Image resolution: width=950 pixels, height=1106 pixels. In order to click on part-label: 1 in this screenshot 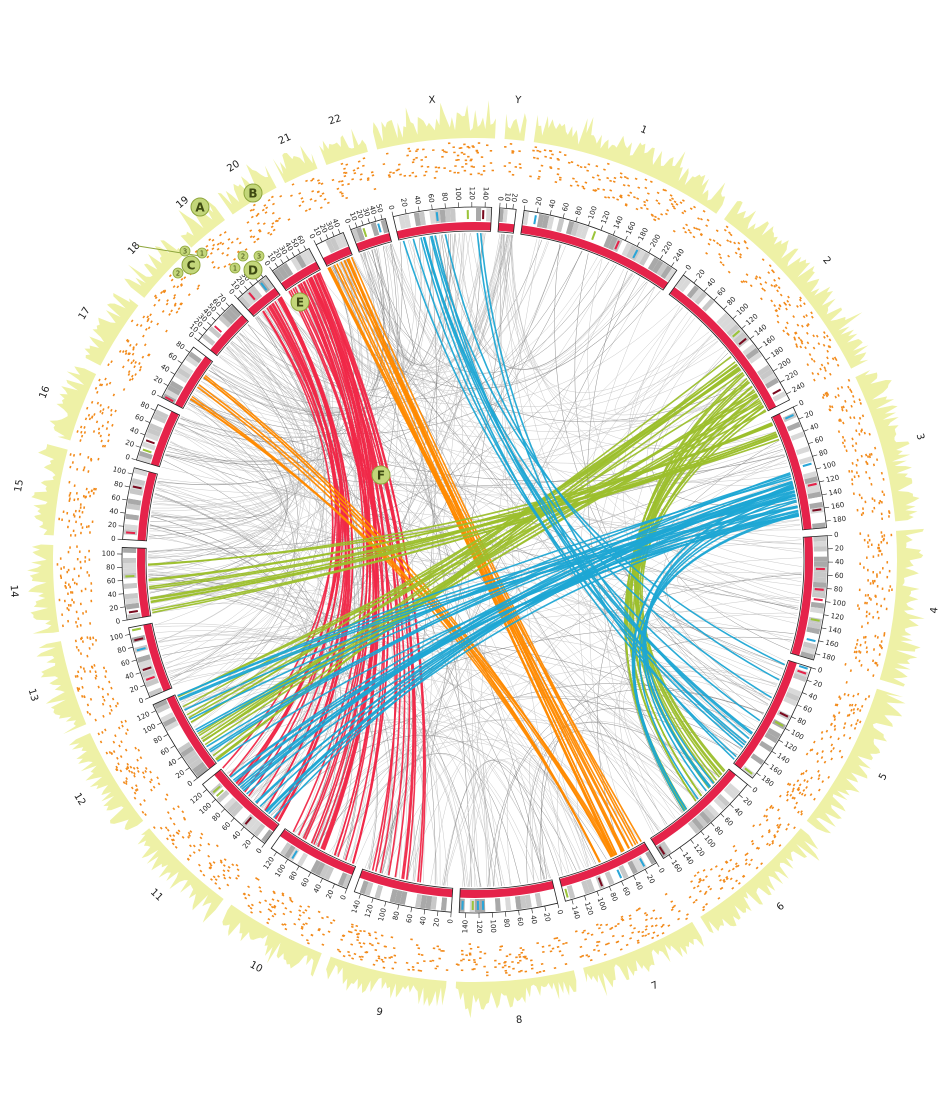, I will do `click(202, 254)`.